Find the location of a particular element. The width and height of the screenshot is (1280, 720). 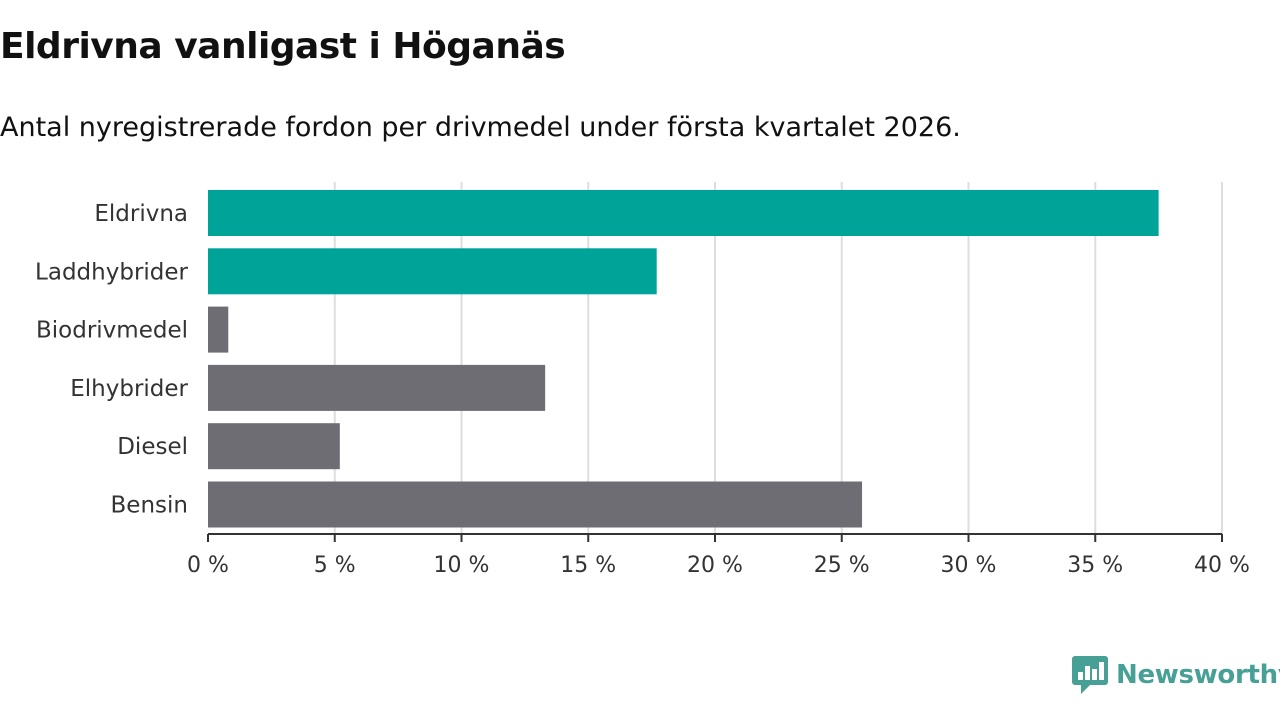

category-label-5: Bensin is located at coordinates (149, 506).